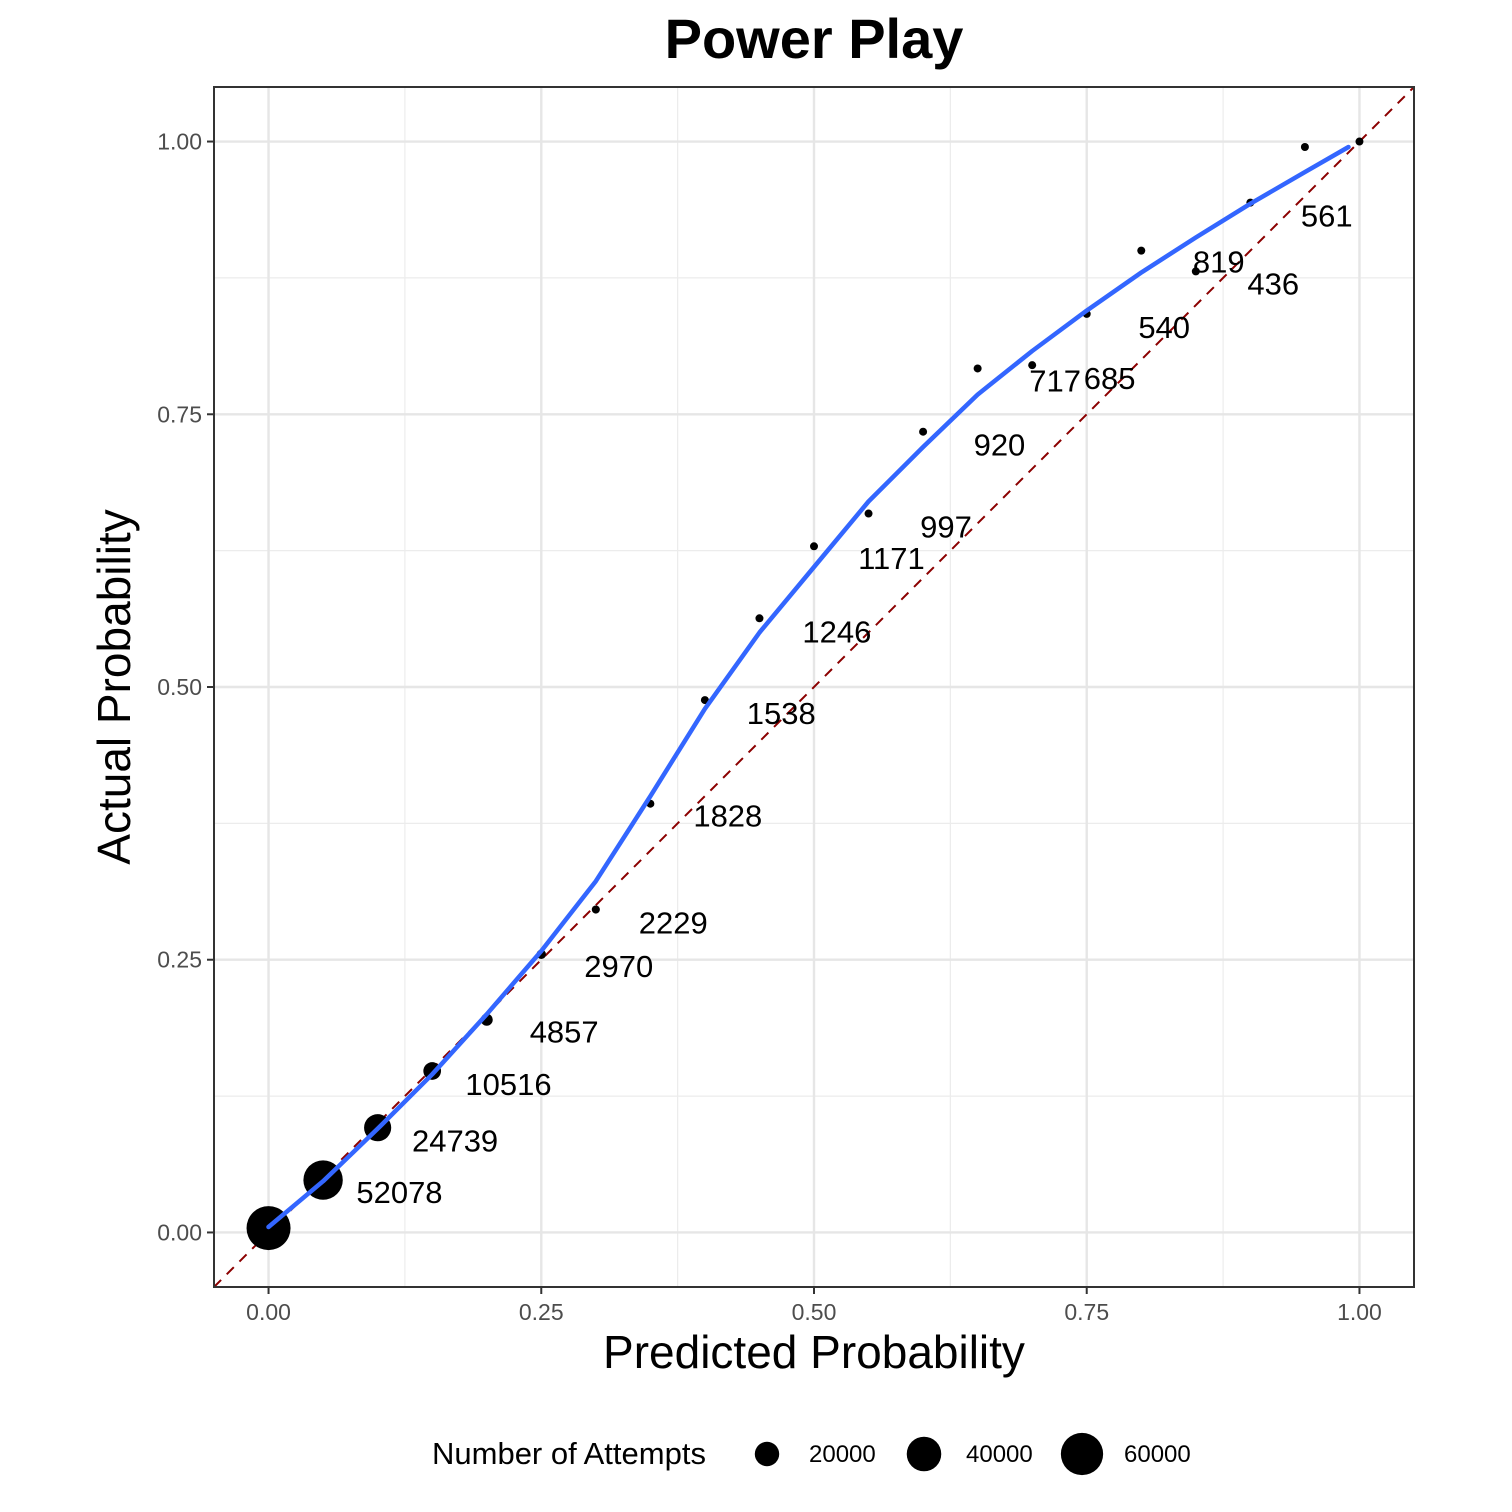 This screenshot has width=1512, height=1512. I want to click on point-label: 1828, so click(727, 816).